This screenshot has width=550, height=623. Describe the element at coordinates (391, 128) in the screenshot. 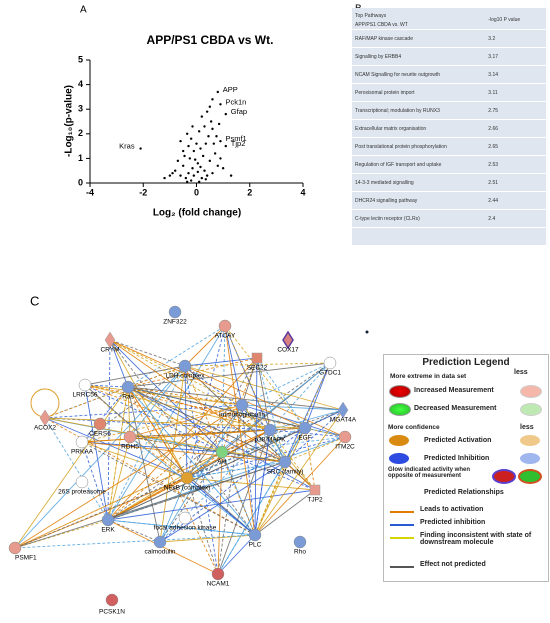

I see `pathway-name: Extracellular matrix organisation` at that location.